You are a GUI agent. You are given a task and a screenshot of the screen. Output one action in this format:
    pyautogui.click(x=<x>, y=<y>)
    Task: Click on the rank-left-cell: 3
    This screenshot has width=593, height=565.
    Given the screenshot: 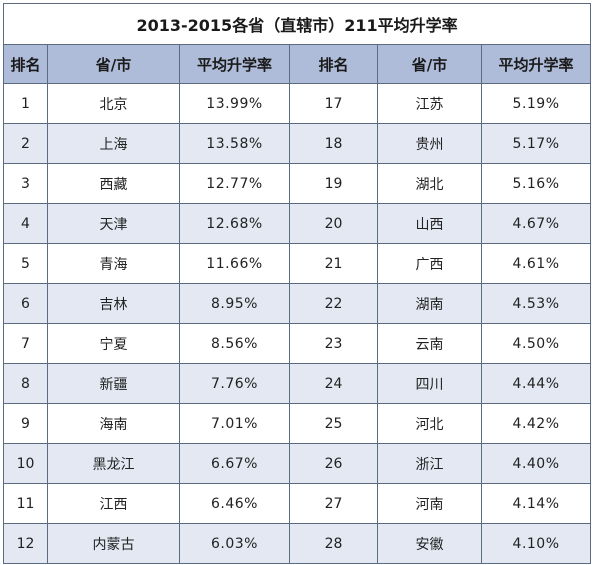 What is the action you would take?
    pyautogui.click(x=25, y=183)
    